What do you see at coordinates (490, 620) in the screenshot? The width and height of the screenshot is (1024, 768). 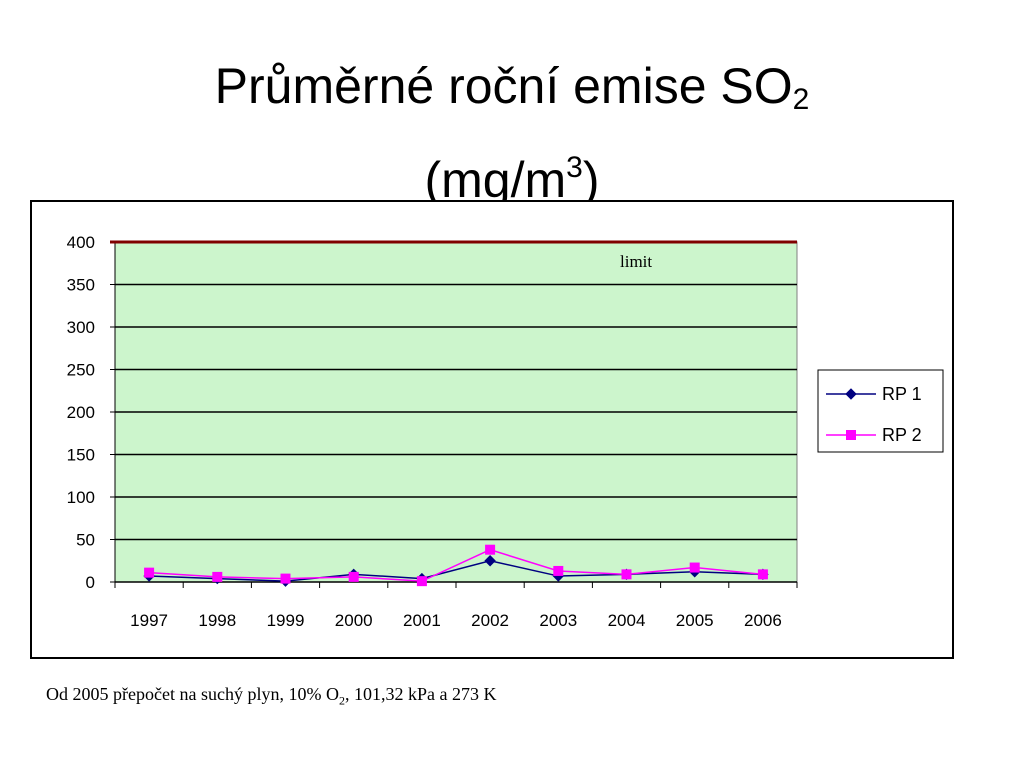 I see `x-tick-label: 2002` at bounding box center [490, 620].